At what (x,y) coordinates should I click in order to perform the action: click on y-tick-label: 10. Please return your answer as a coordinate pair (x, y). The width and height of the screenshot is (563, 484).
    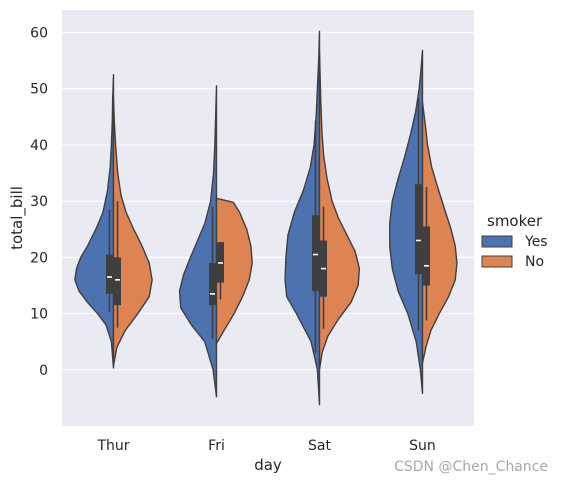
    Looking at the image, I should click on (39, 315).